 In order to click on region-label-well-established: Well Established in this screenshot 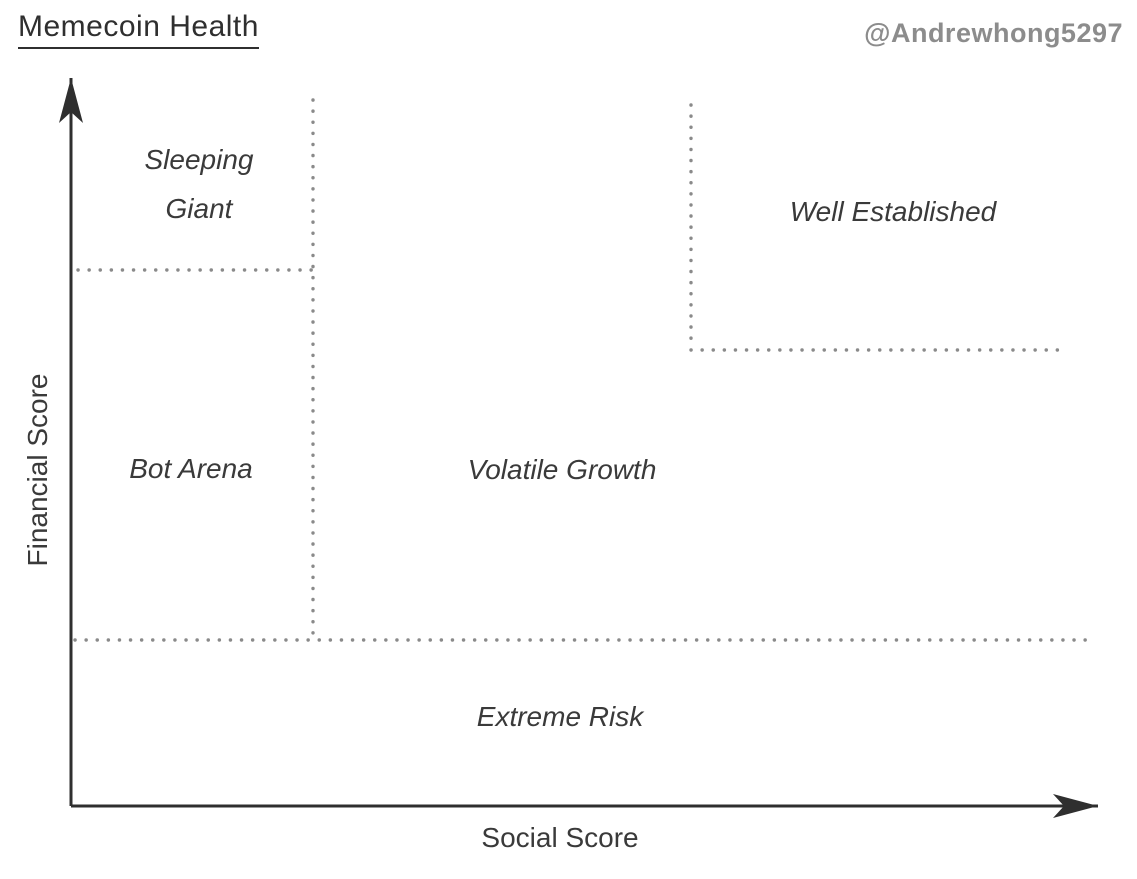, I will do `click(893, 211)`.